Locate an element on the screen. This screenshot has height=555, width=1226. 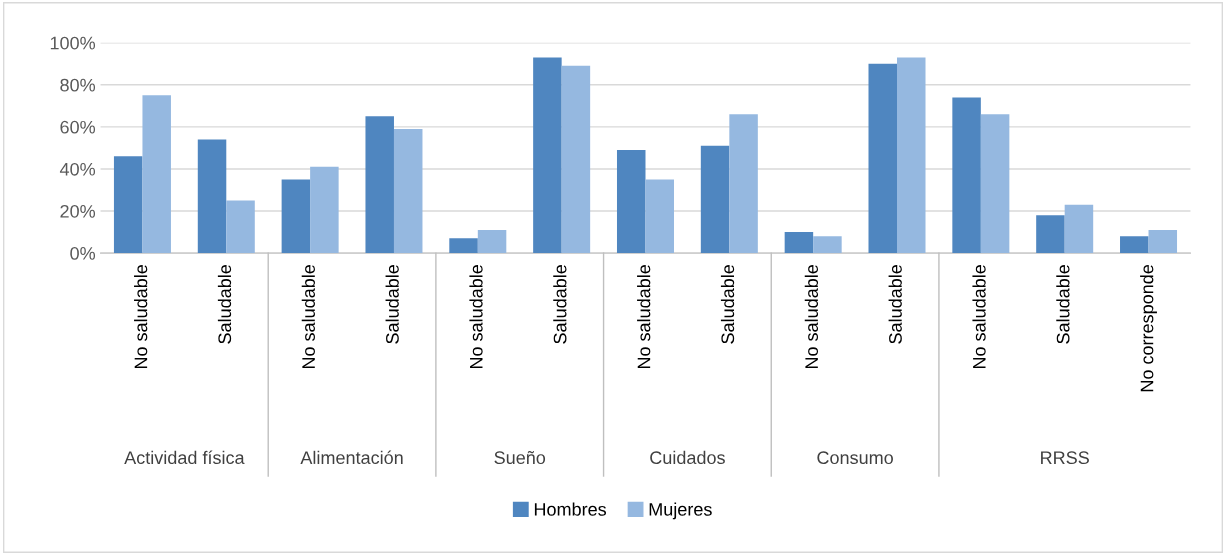
text: Actividad física is located at coordinates (184, 457).